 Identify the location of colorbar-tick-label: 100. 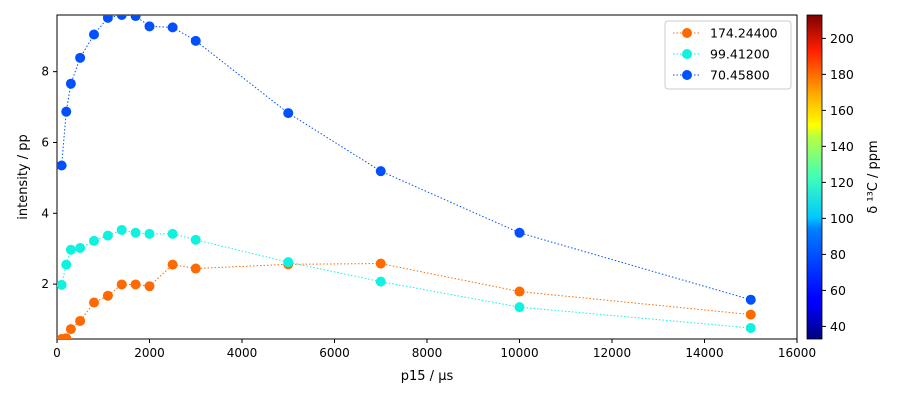
(842, 218).